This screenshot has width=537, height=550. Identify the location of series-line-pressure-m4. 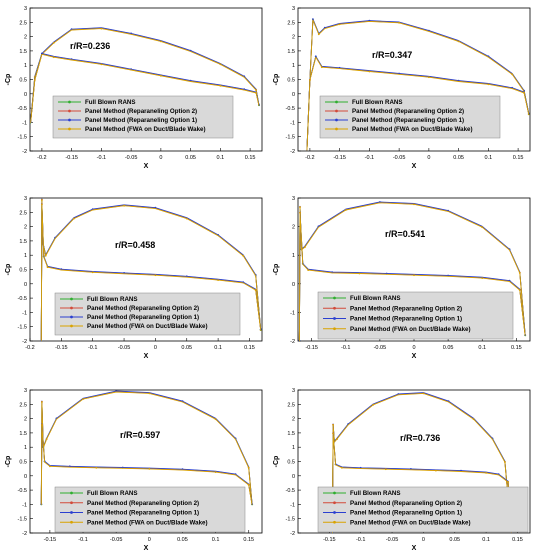
(422, 482).